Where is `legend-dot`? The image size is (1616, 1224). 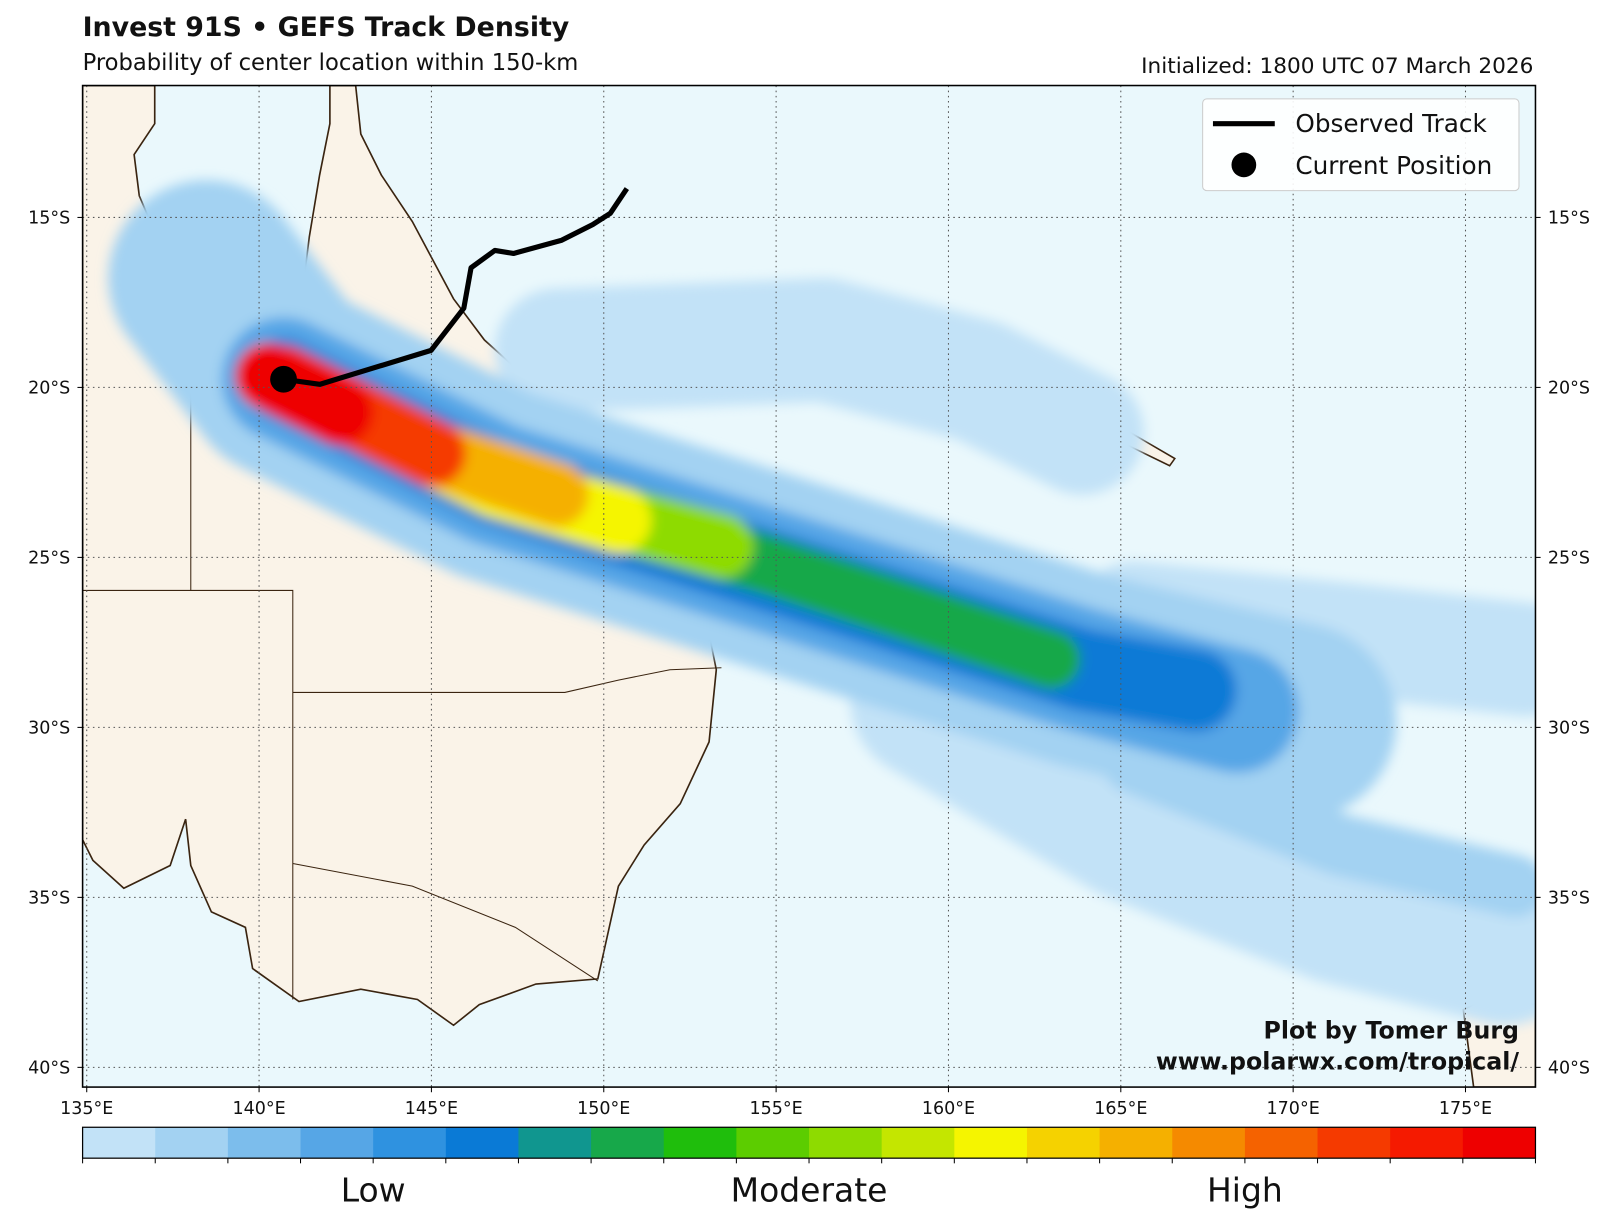
legend-dot is located at coordinates (1244, 165).